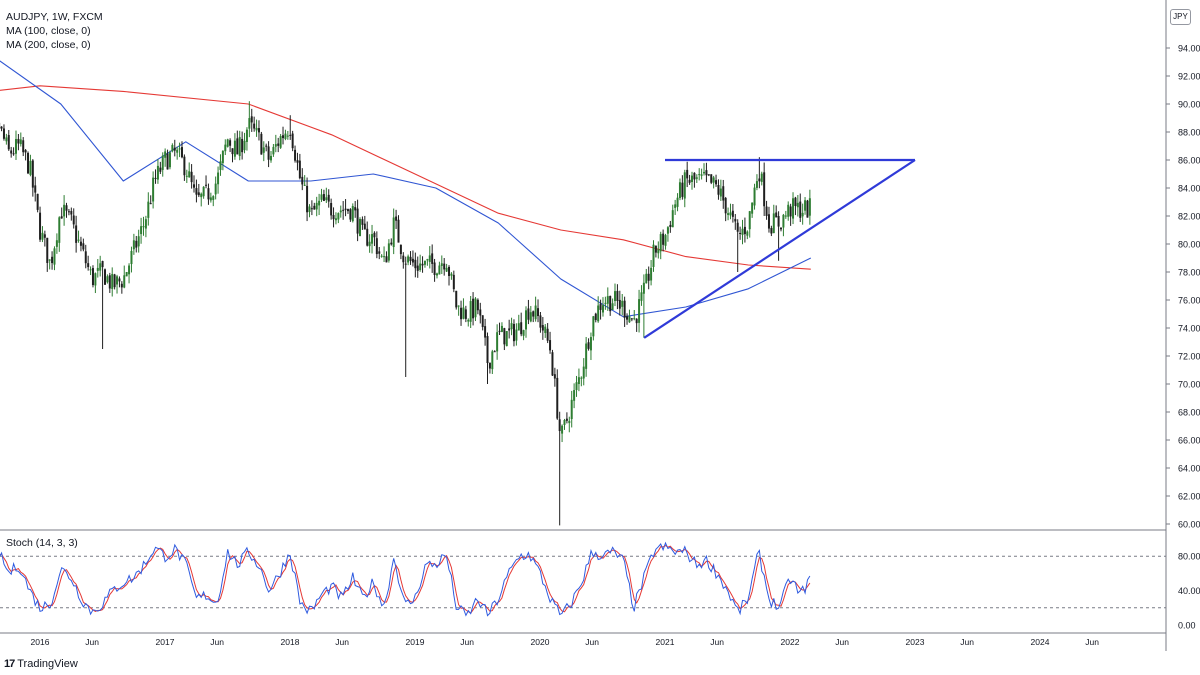  What do you see at coordinates (665, 642) in the screenshot?
I see `time-axis-label: 2021` at bounding box center [665, 642].